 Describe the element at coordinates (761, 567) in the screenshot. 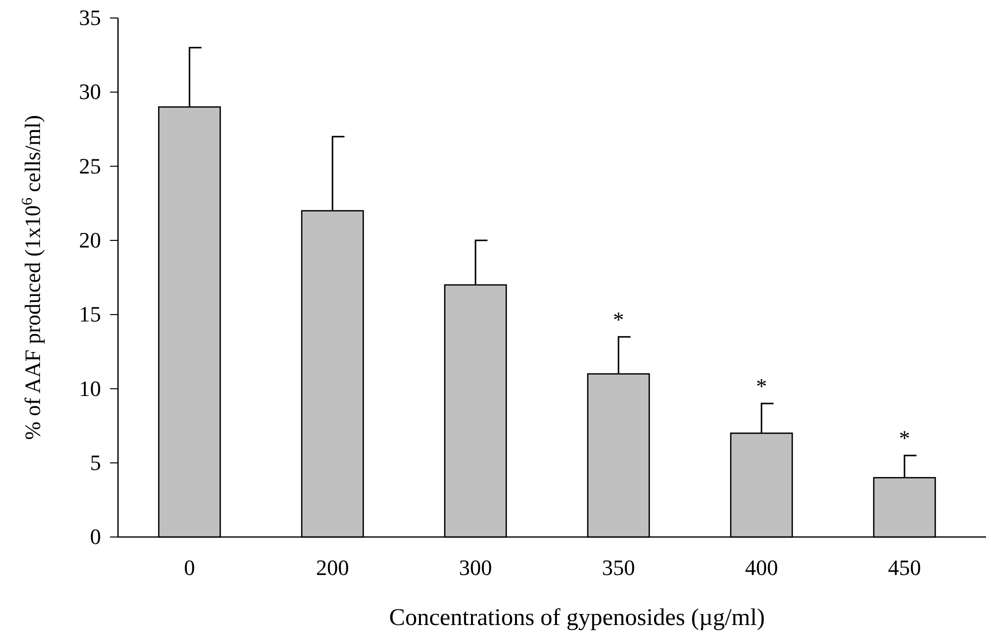

I see `x-tick-label: 400` at that location.